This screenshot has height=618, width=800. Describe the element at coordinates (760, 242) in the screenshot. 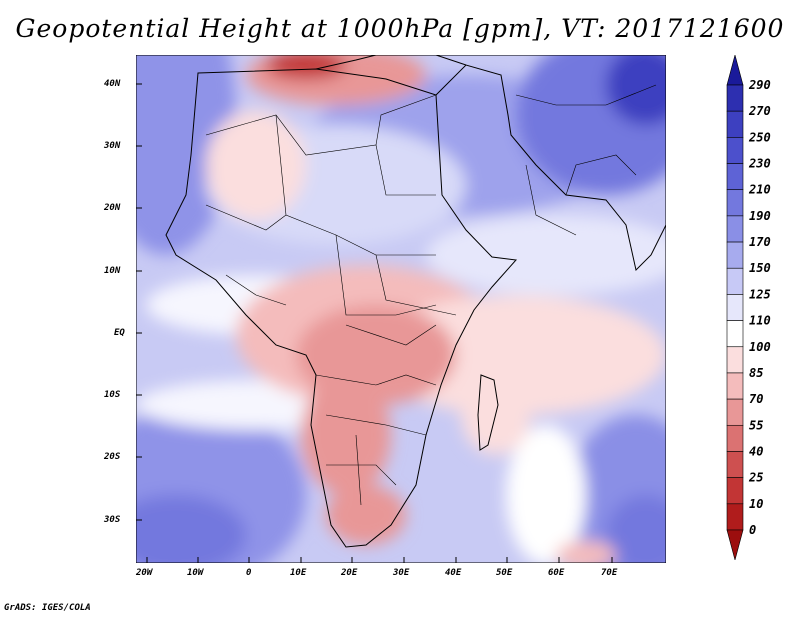

I see `colorbar-label: 170` at that location.